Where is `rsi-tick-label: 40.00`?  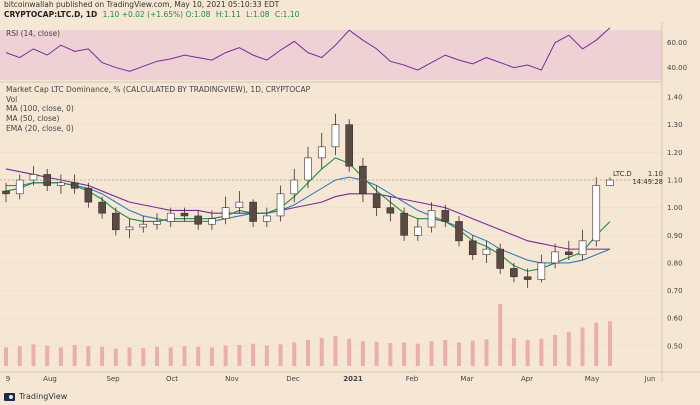 rsi-tick-label: 40.00 is located at coordinates (677, 68).